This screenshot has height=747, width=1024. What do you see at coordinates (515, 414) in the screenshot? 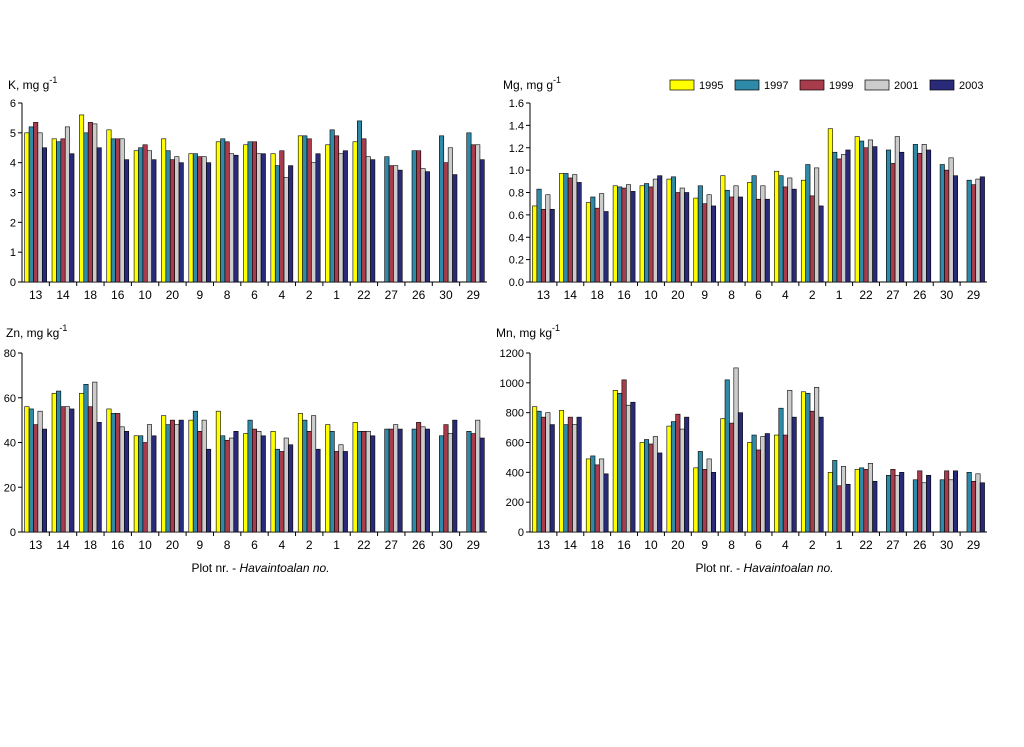
I see `y-tick-label: 800` at bounding box center [515, 414].